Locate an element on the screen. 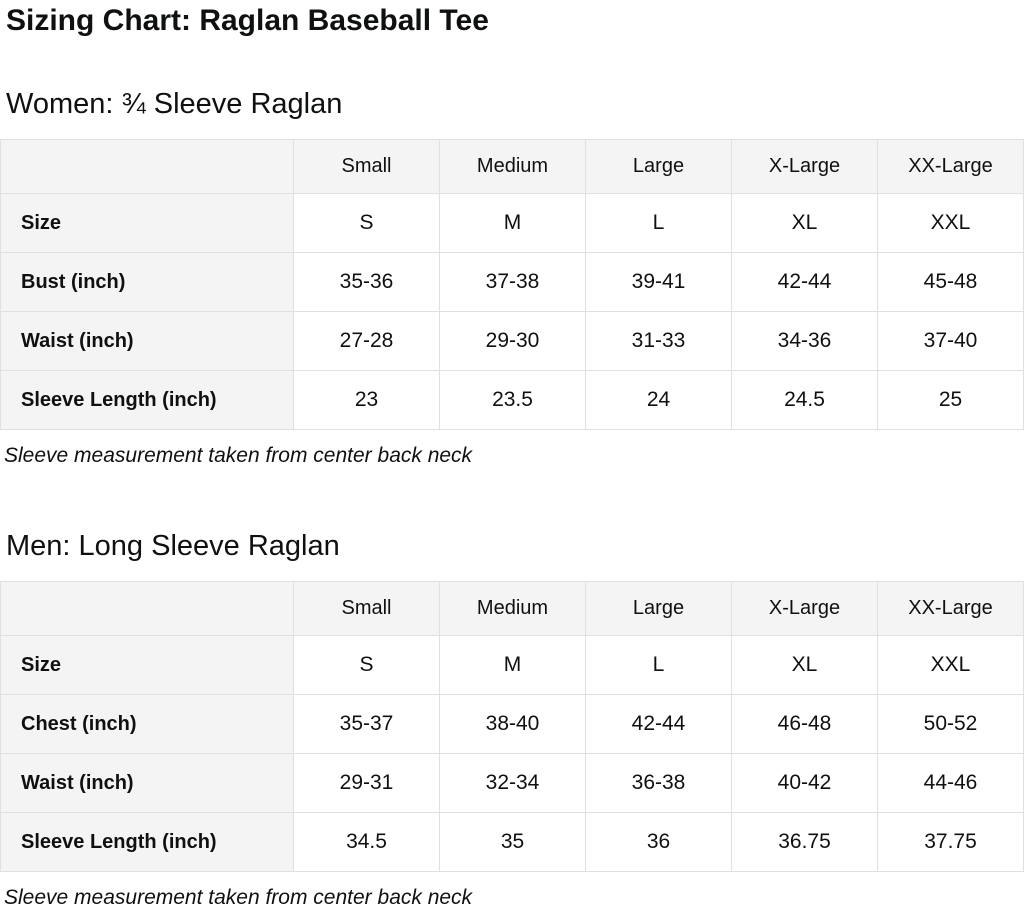 The width and height of the screenshot is (1024, 910). page-title: Sizing Chart: Raglan Baseball Tee is located at coordinates (247, 20).